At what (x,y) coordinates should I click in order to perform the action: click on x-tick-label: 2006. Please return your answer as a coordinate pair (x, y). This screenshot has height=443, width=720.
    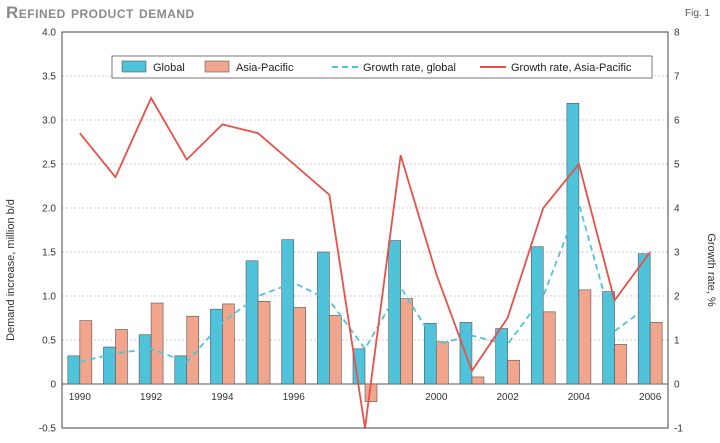
    Looking at the image, I should click on (650, 397).